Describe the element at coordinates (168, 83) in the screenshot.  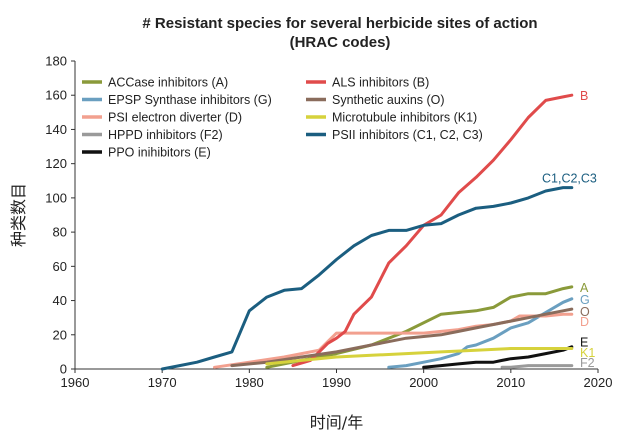
I see `legend-label: ACCase inhibitors (A)` at that location.